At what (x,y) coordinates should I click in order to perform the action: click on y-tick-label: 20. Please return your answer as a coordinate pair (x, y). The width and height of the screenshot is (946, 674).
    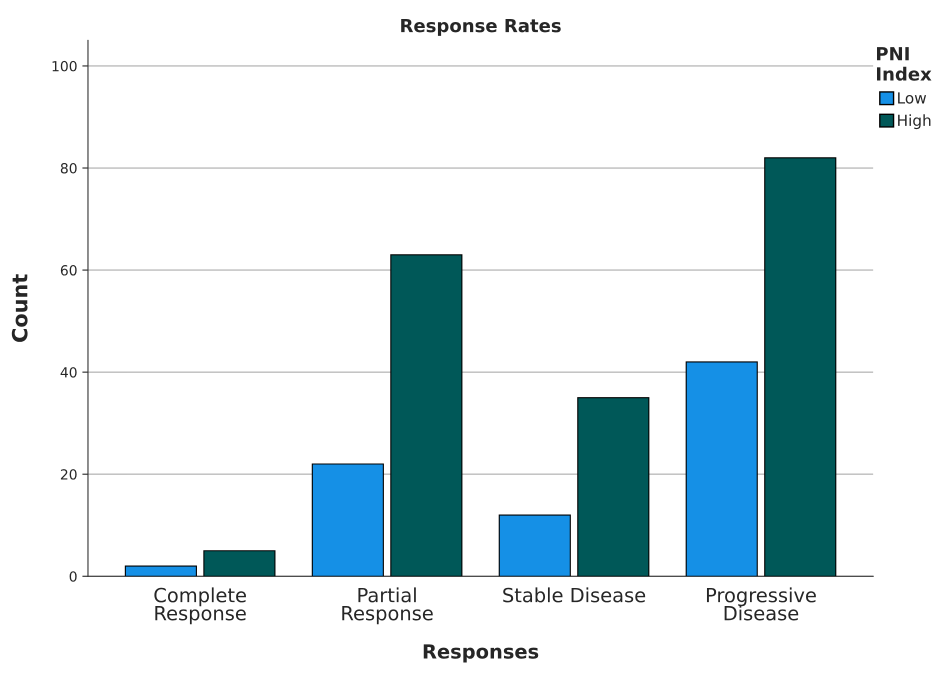
    Looking at the image, I should click on (68, 474).